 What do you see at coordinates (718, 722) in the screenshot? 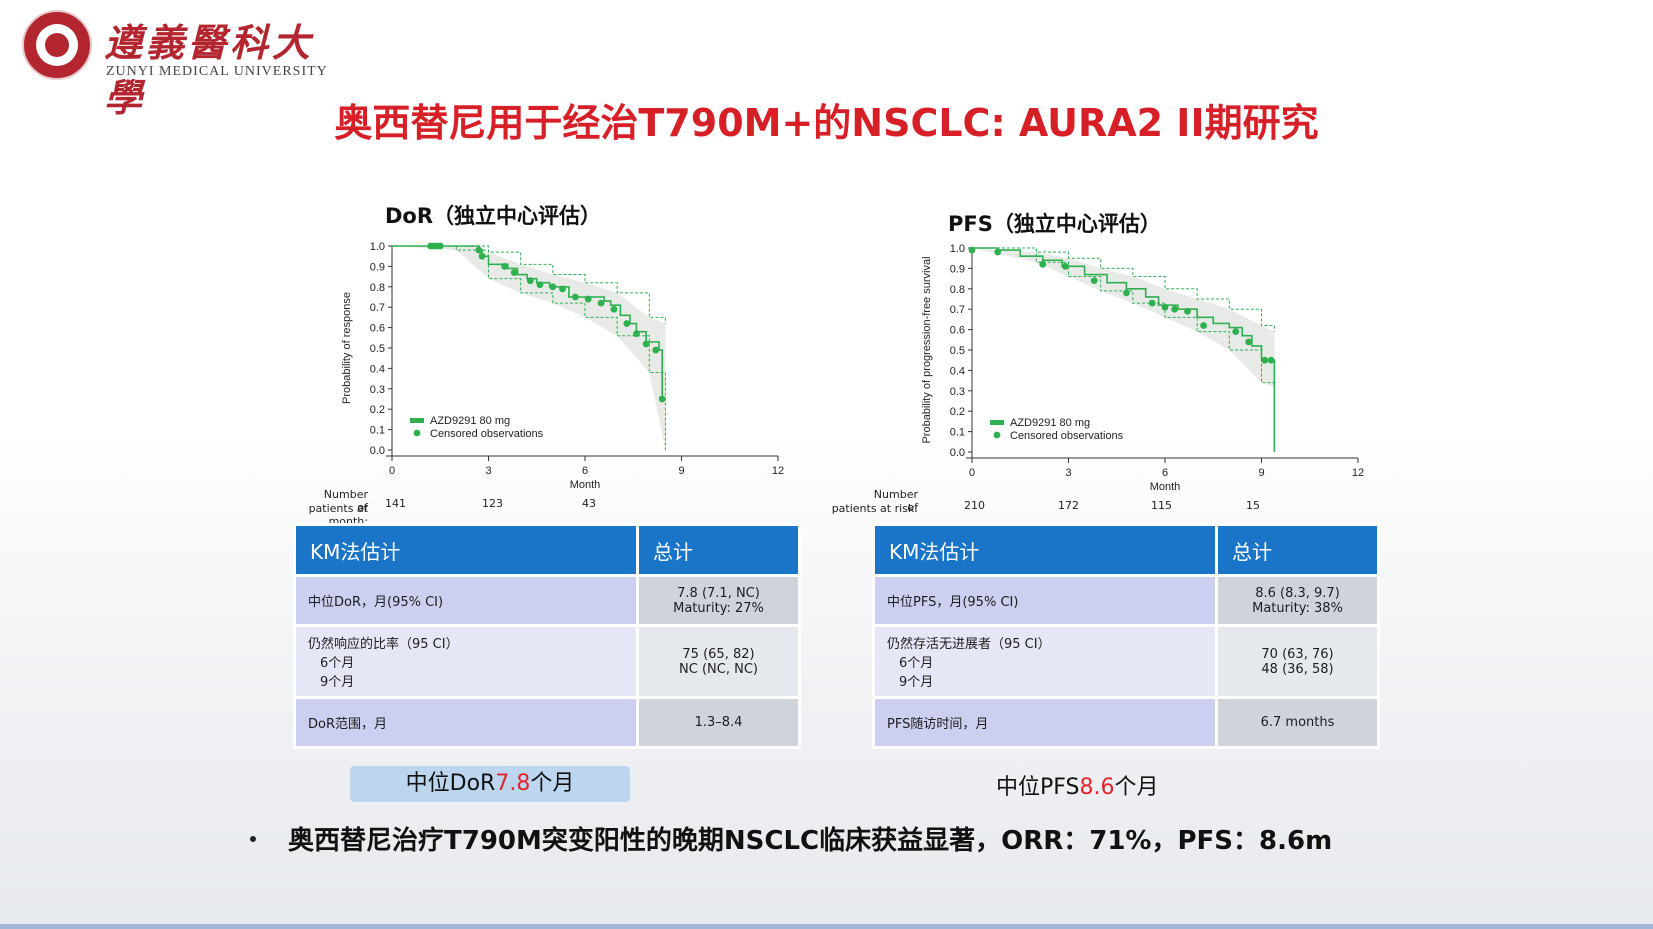
I see `table-row-value: 1.3–8.4` at bounding box center [718, 722].